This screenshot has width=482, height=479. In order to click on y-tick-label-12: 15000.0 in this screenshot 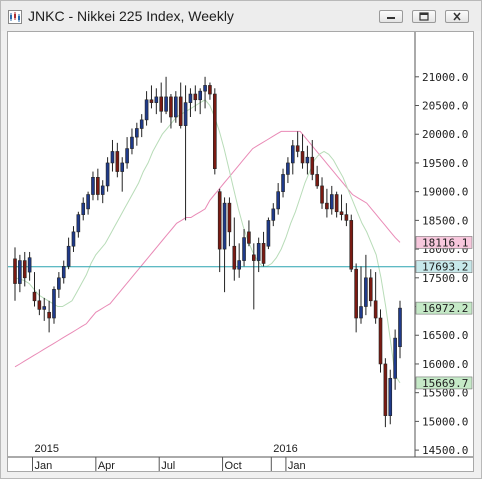, I will do `click(445, 421)`.